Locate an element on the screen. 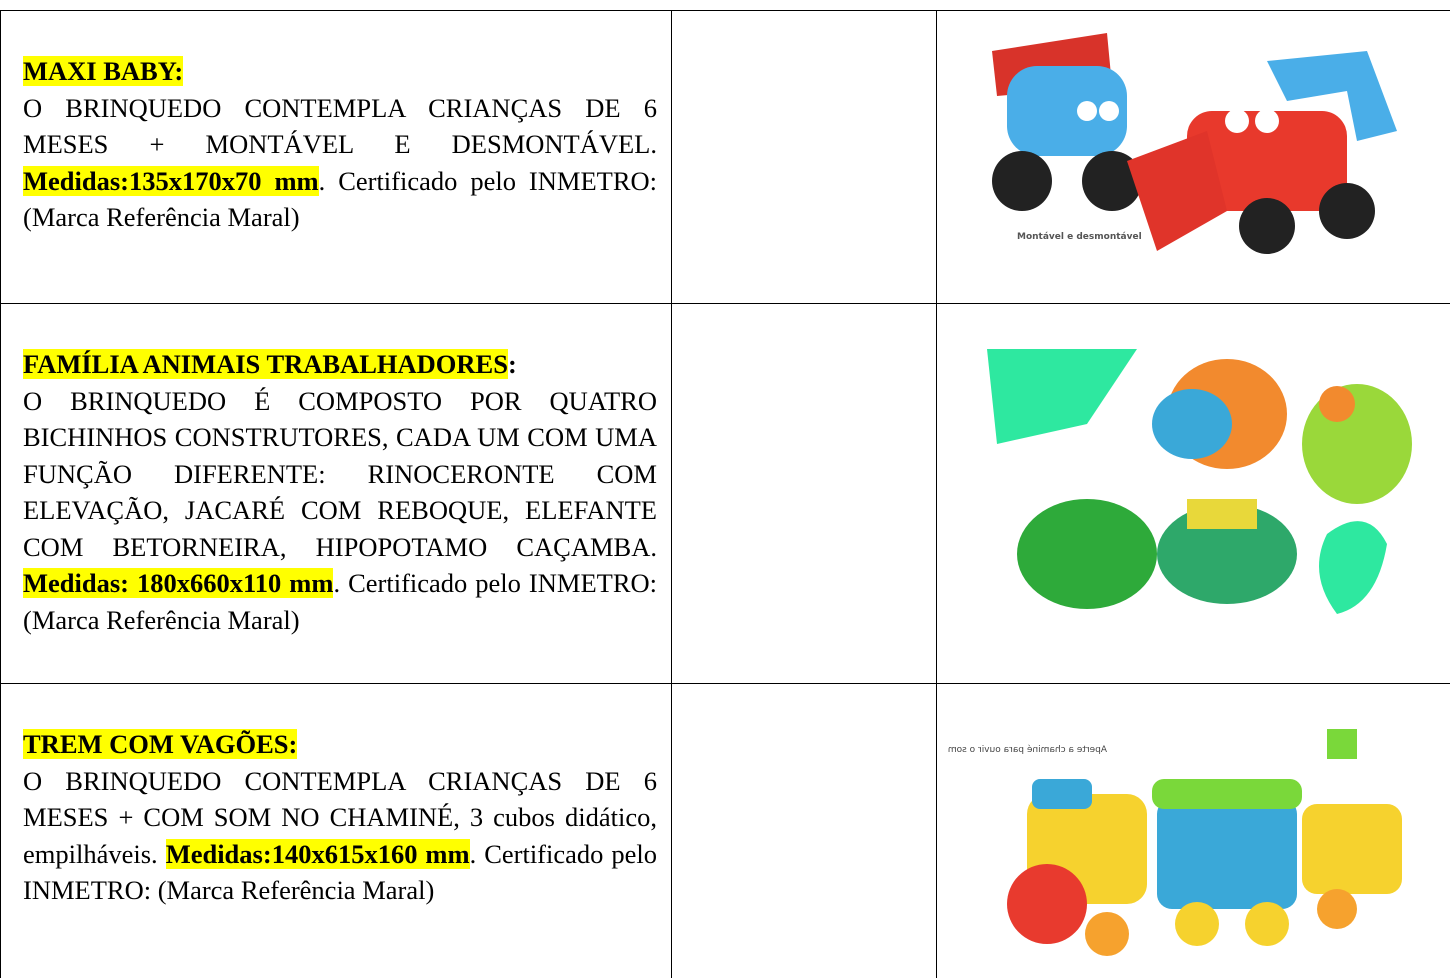  title: TREM COM VAGÕES: is located at coordinates (160, 744).